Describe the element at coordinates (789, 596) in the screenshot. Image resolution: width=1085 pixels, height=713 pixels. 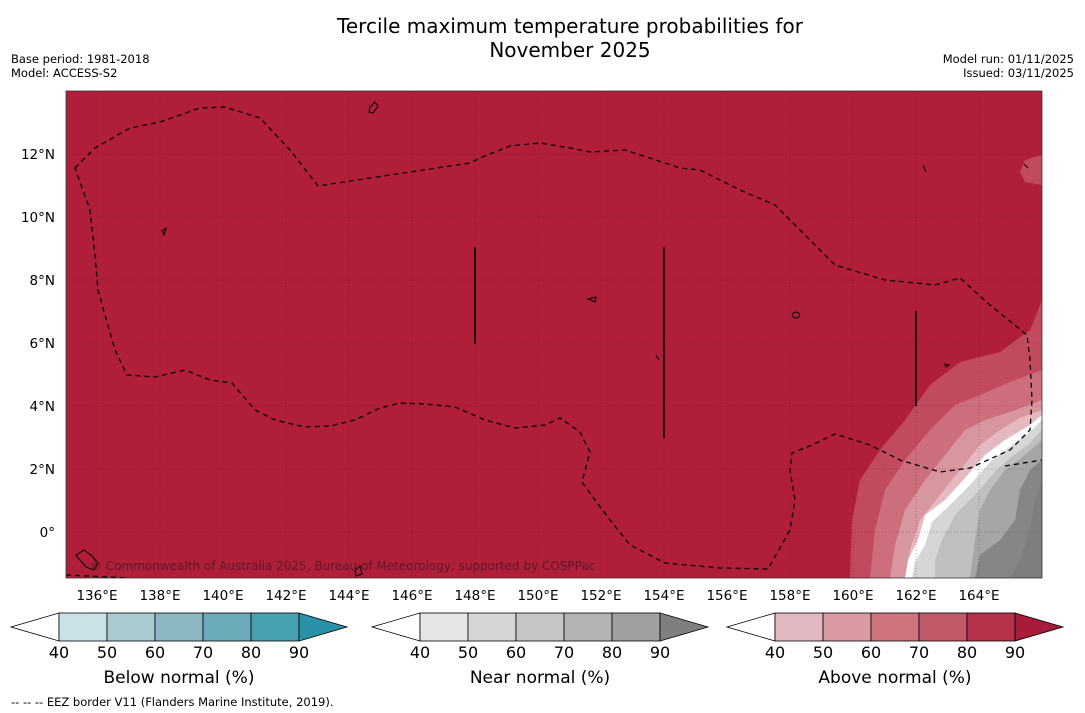
I see `lon-tick-label: 158°E` at that location.